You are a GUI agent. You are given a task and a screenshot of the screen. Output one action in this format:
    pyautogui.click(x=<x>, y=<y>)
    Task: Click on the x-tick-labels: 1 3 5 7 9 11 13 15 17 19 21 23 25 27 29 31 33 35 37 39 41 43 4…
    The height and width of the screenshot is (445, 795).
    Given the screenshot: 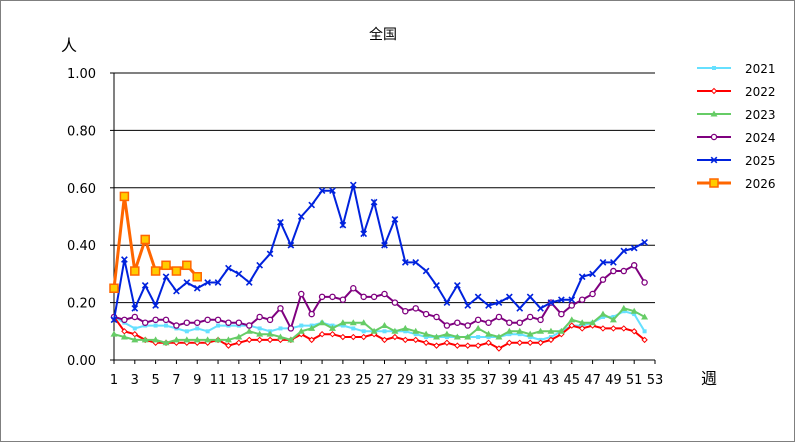 What is the action you would take?
    pyautogui.click(x=386, y=380)
    